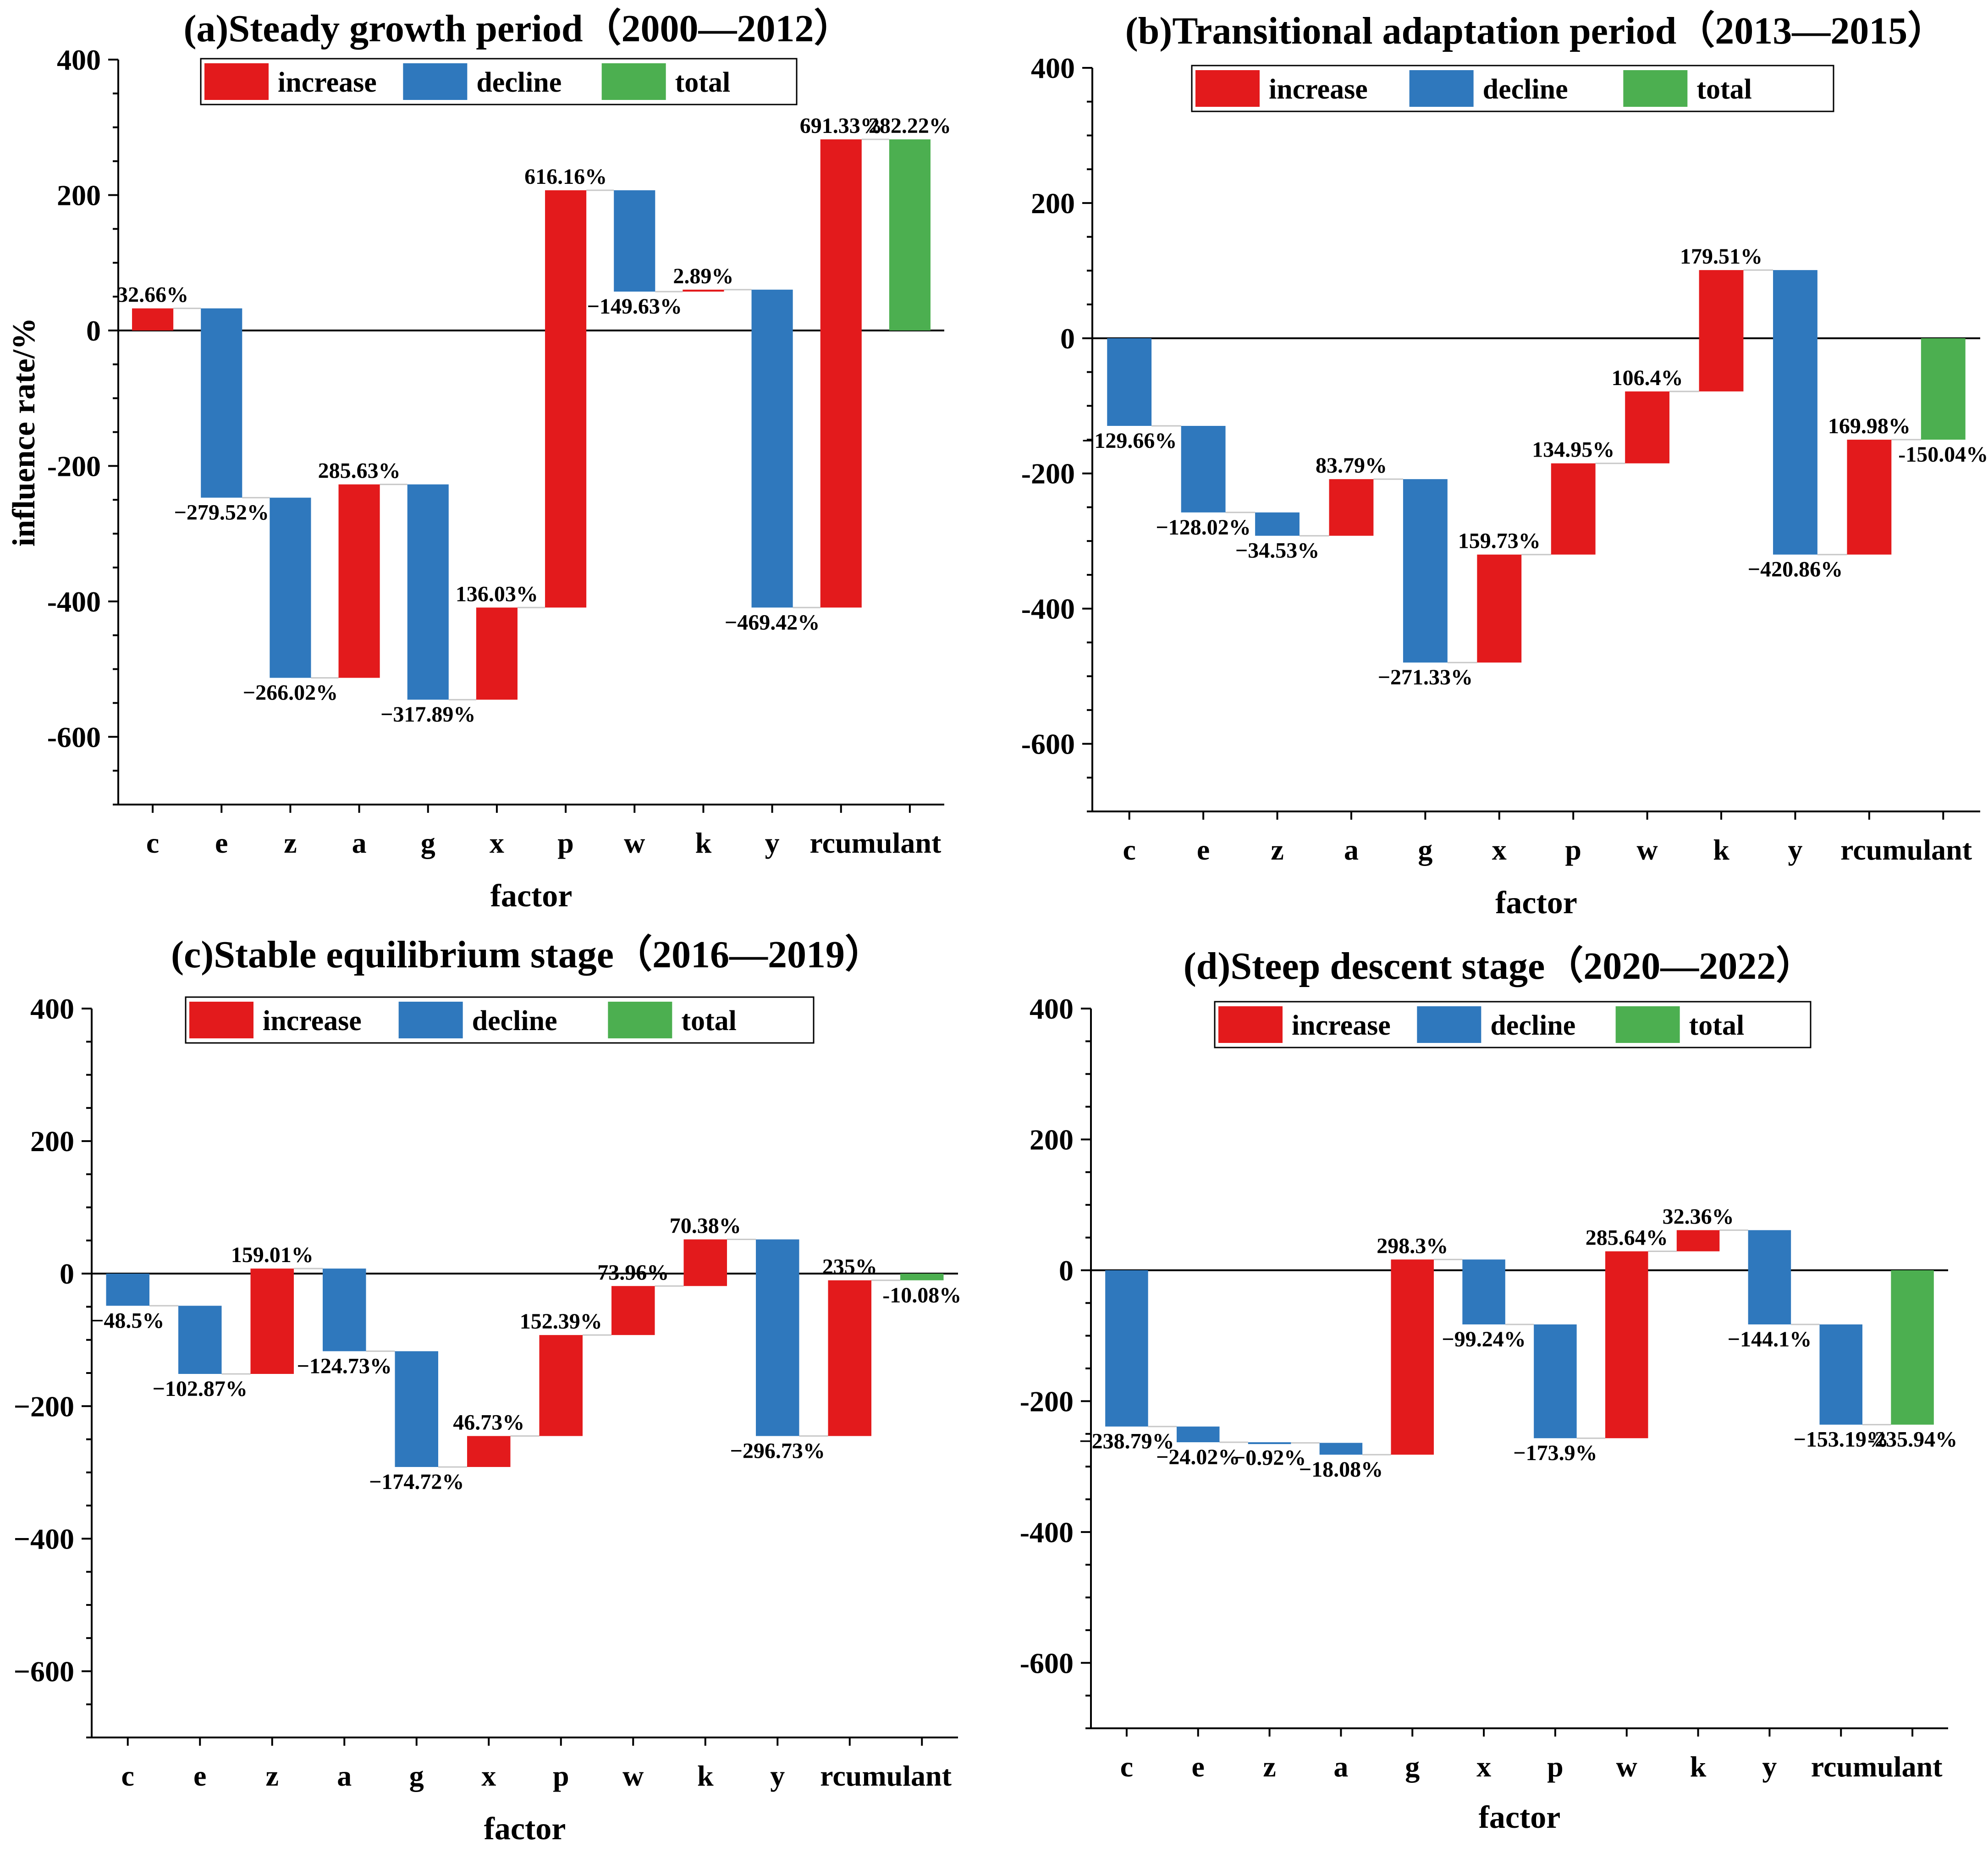 The image size is (1988, 1853). What do you see at coordinates (345, 1366) in the screenshot?
I see `data-label-a-2: −124.73%` at bounding box center [345, 1366].